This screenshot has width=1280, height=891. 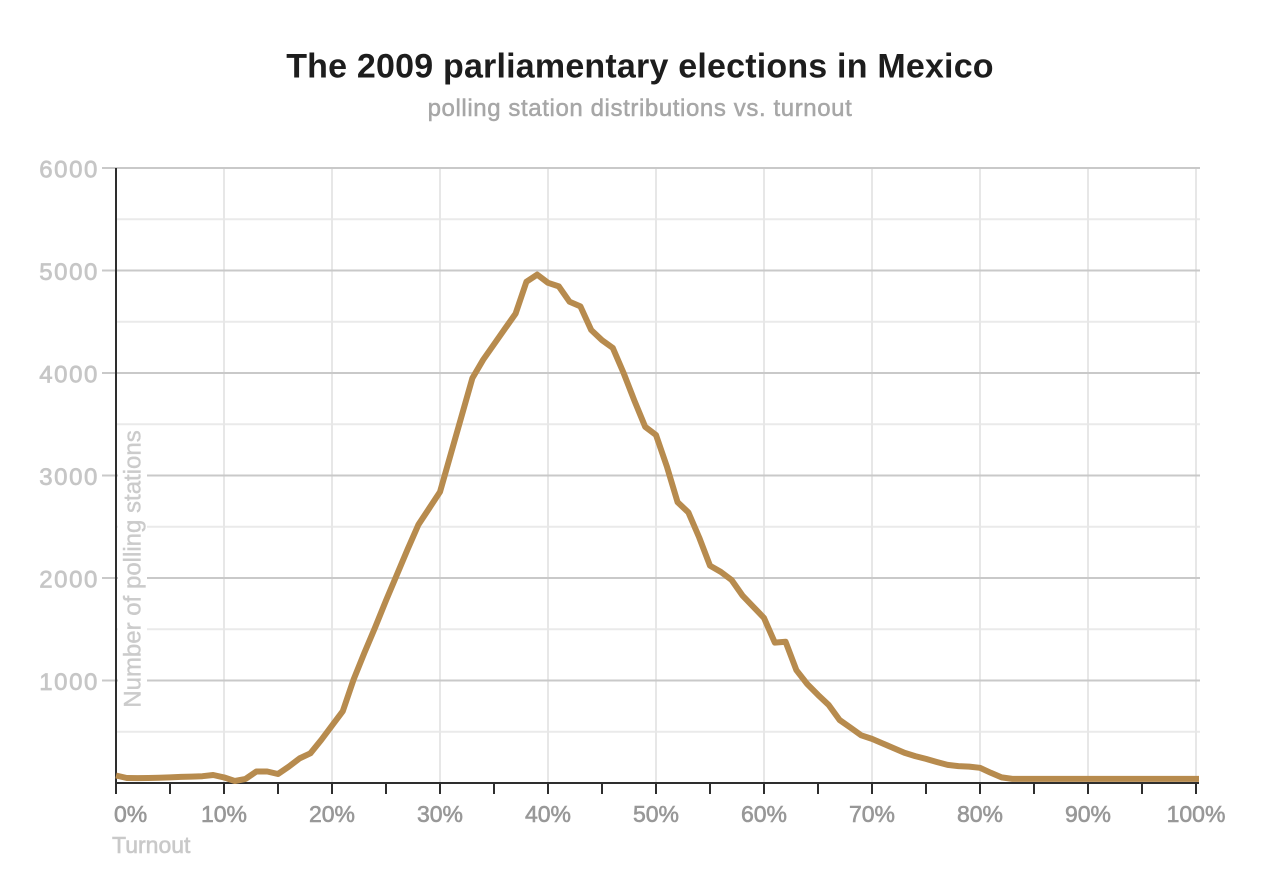 I want to click on svg-text: 0%, so click(x=130, y=814).